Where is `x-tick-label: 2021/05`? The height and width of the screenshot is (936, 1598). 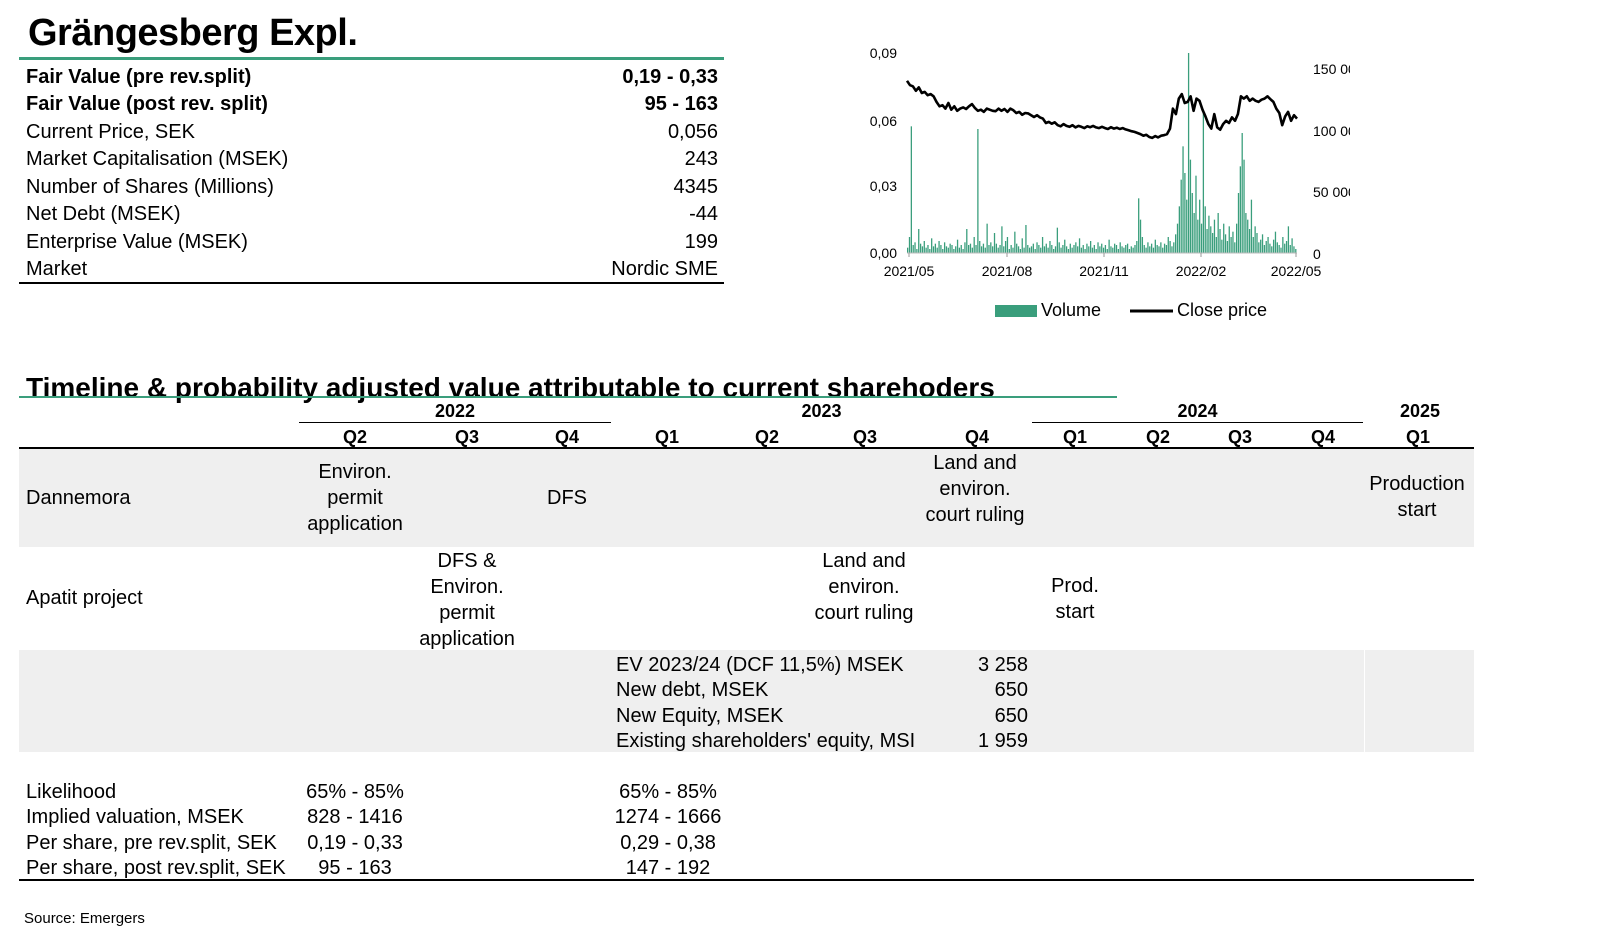 x-tick-label: 2021/05 is located at coordinates (909, 271).